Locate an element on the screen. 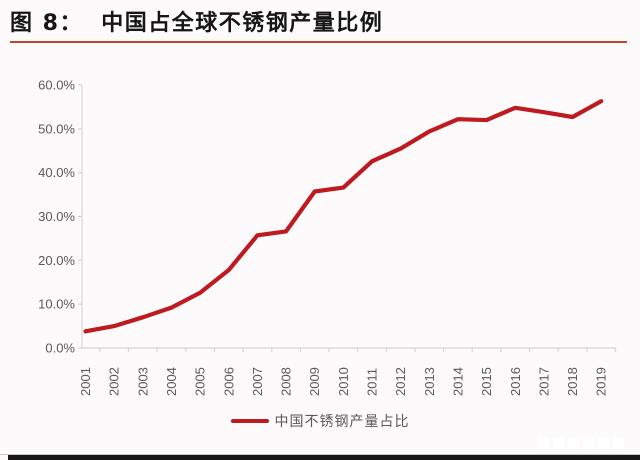 This screenshot has width=640, height=460. x-axis-tick-label: 2019 is located at coordinates (601, 381).